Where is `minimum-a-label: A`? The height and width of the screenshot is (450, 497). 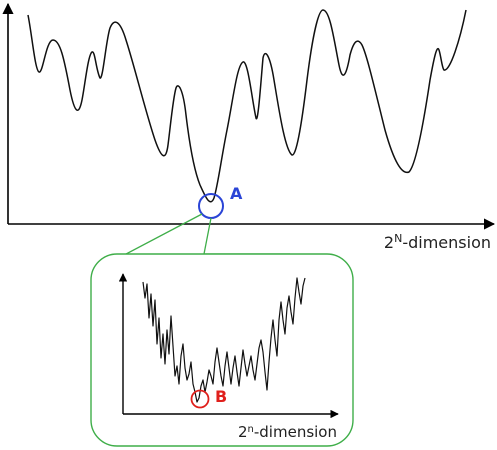
minimum-a-label: A is located at coordinates (236, 193).